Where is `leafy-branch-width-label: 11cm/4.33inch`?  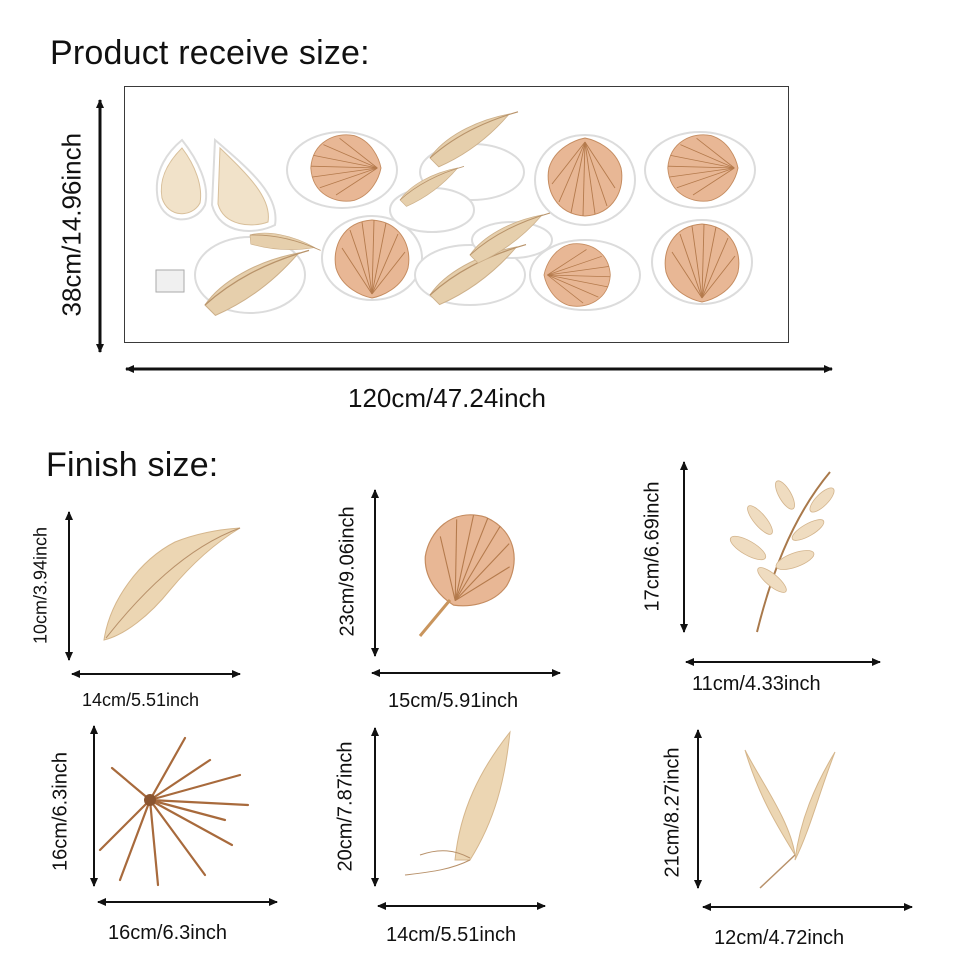 leafy-branch-width-label: 11cm/4.33inch is located at coordinates (756, 684).